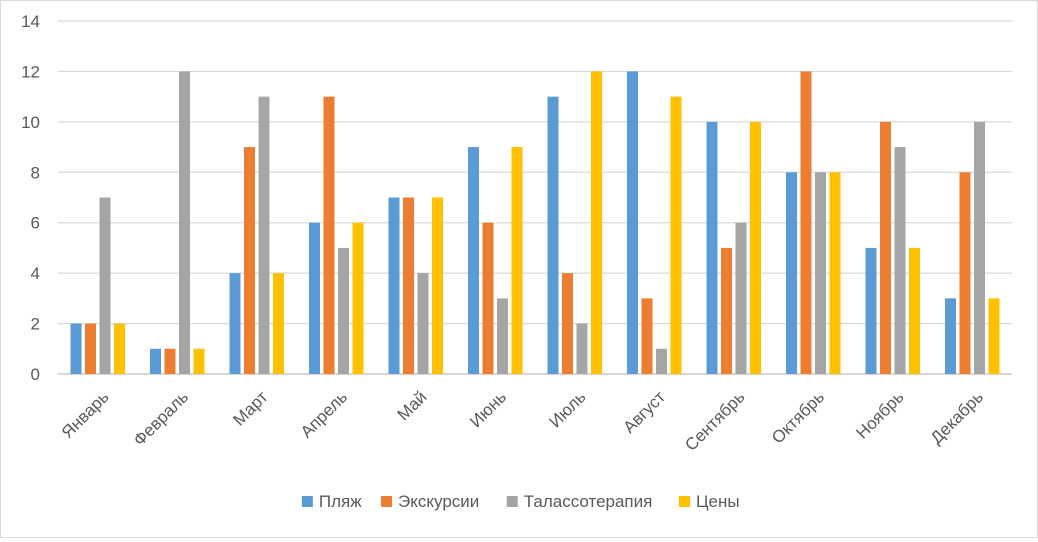 The width and height of the screenshot is (1038, 542). I want to click on bar-Цены-Сентябрь, so click(755, 247).